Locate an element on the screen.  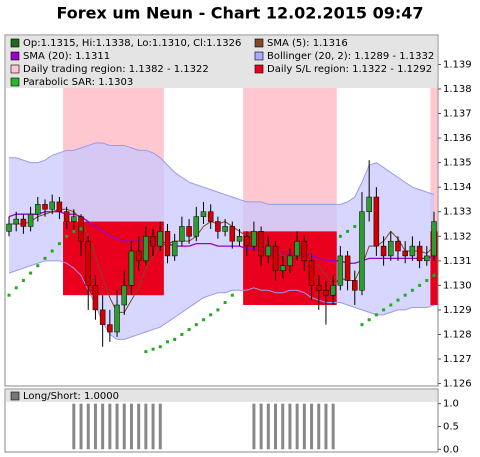
y-tick-label: 0.0 is located at coordinates (451, 449).